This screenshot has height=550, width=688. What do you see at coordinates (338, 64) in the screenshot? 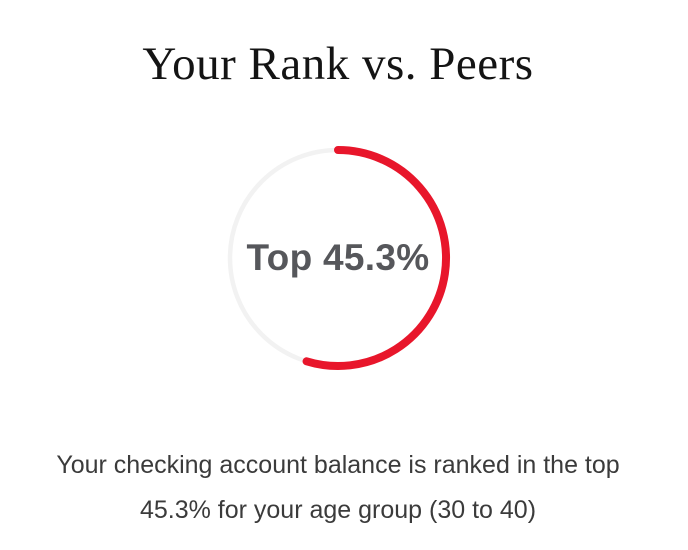
I see `page-title: Your Rank vs. Peers` at bounding box center [338, 64].